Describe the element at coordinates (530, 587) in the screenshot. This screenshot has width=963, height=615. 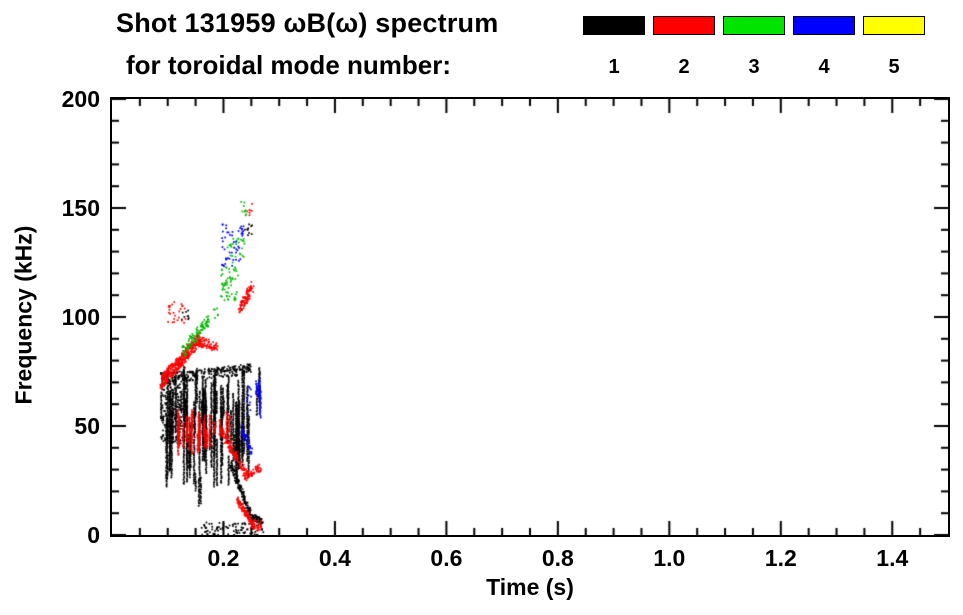
I see `x-axis-label: Time (s)` at that location.